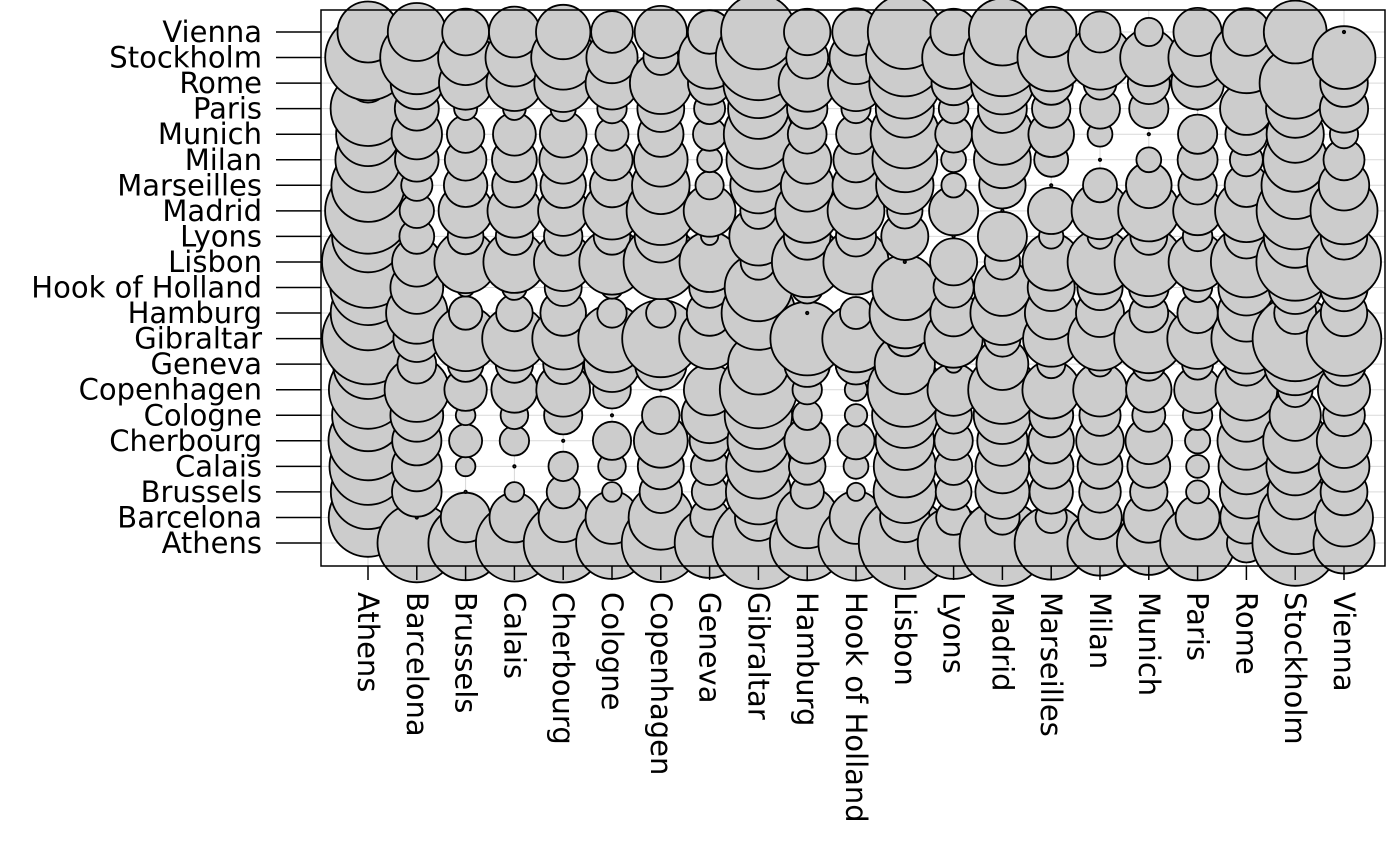 The height and width of the screenshot is (866, 1400). What do you see at coordinates (1198, 626) in the screenshot?
I see `x-tick-label-paris: Paris` at bounding box center [1198, 626].